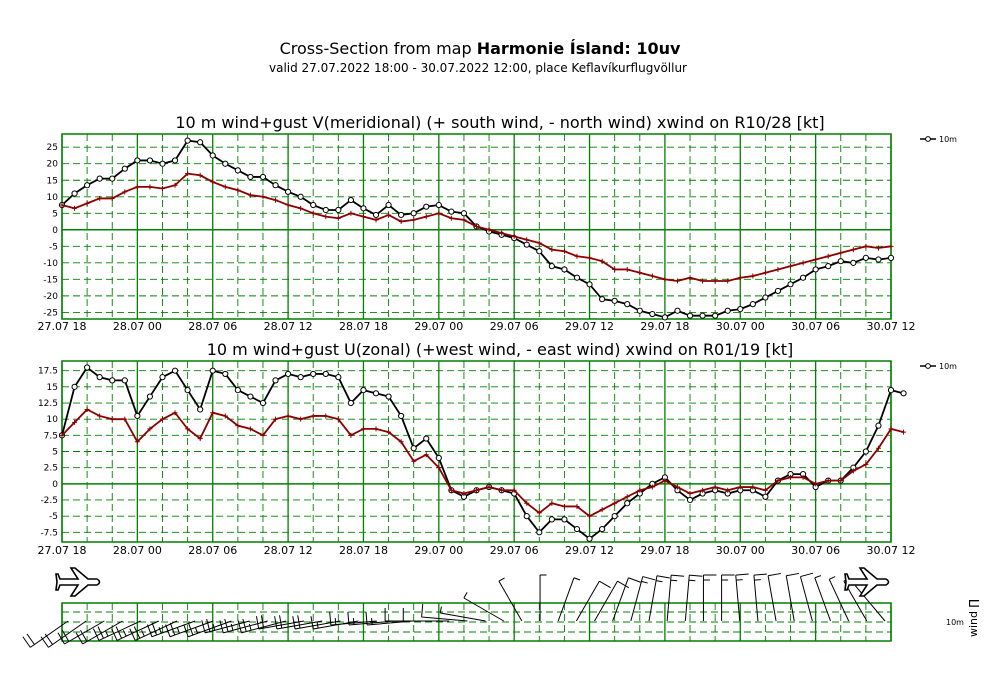 The height and width of the screenshot is (679, 1000). What do you see at coordinates (49, 533) in the screenshot?
I see `y-tick-label: -7.5` at bounding box center [49, 533].